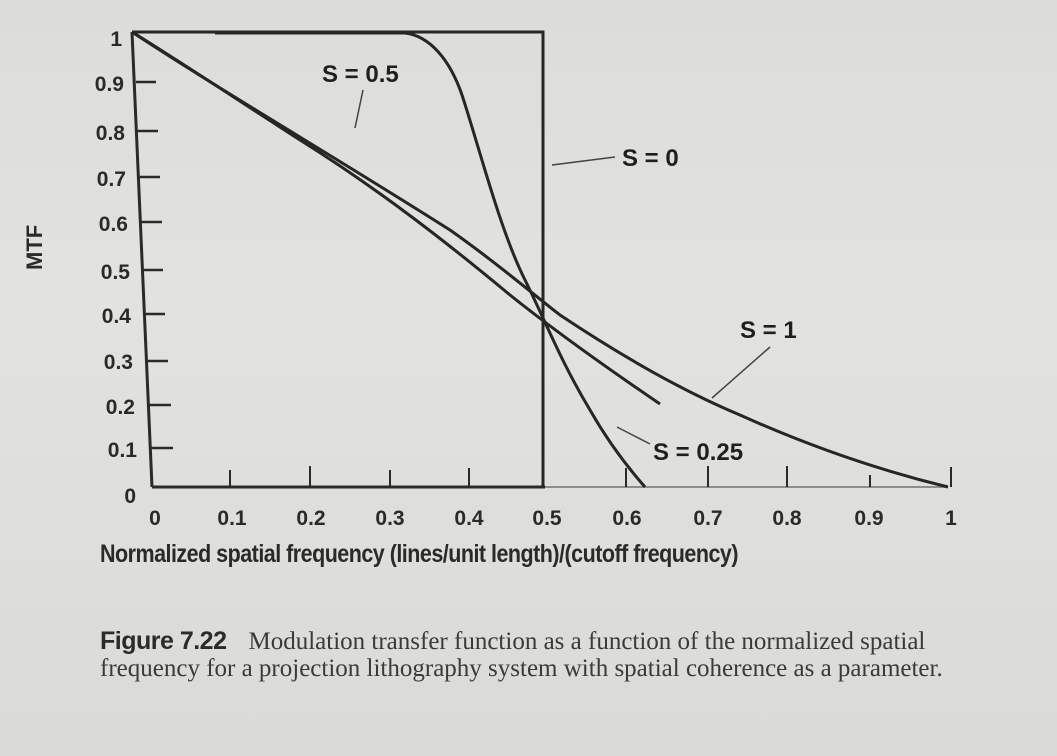 Image resolution: width=1057 pixels, height=756 pixels. I want to click on y-axis-label: MTF, so click(34, 247).